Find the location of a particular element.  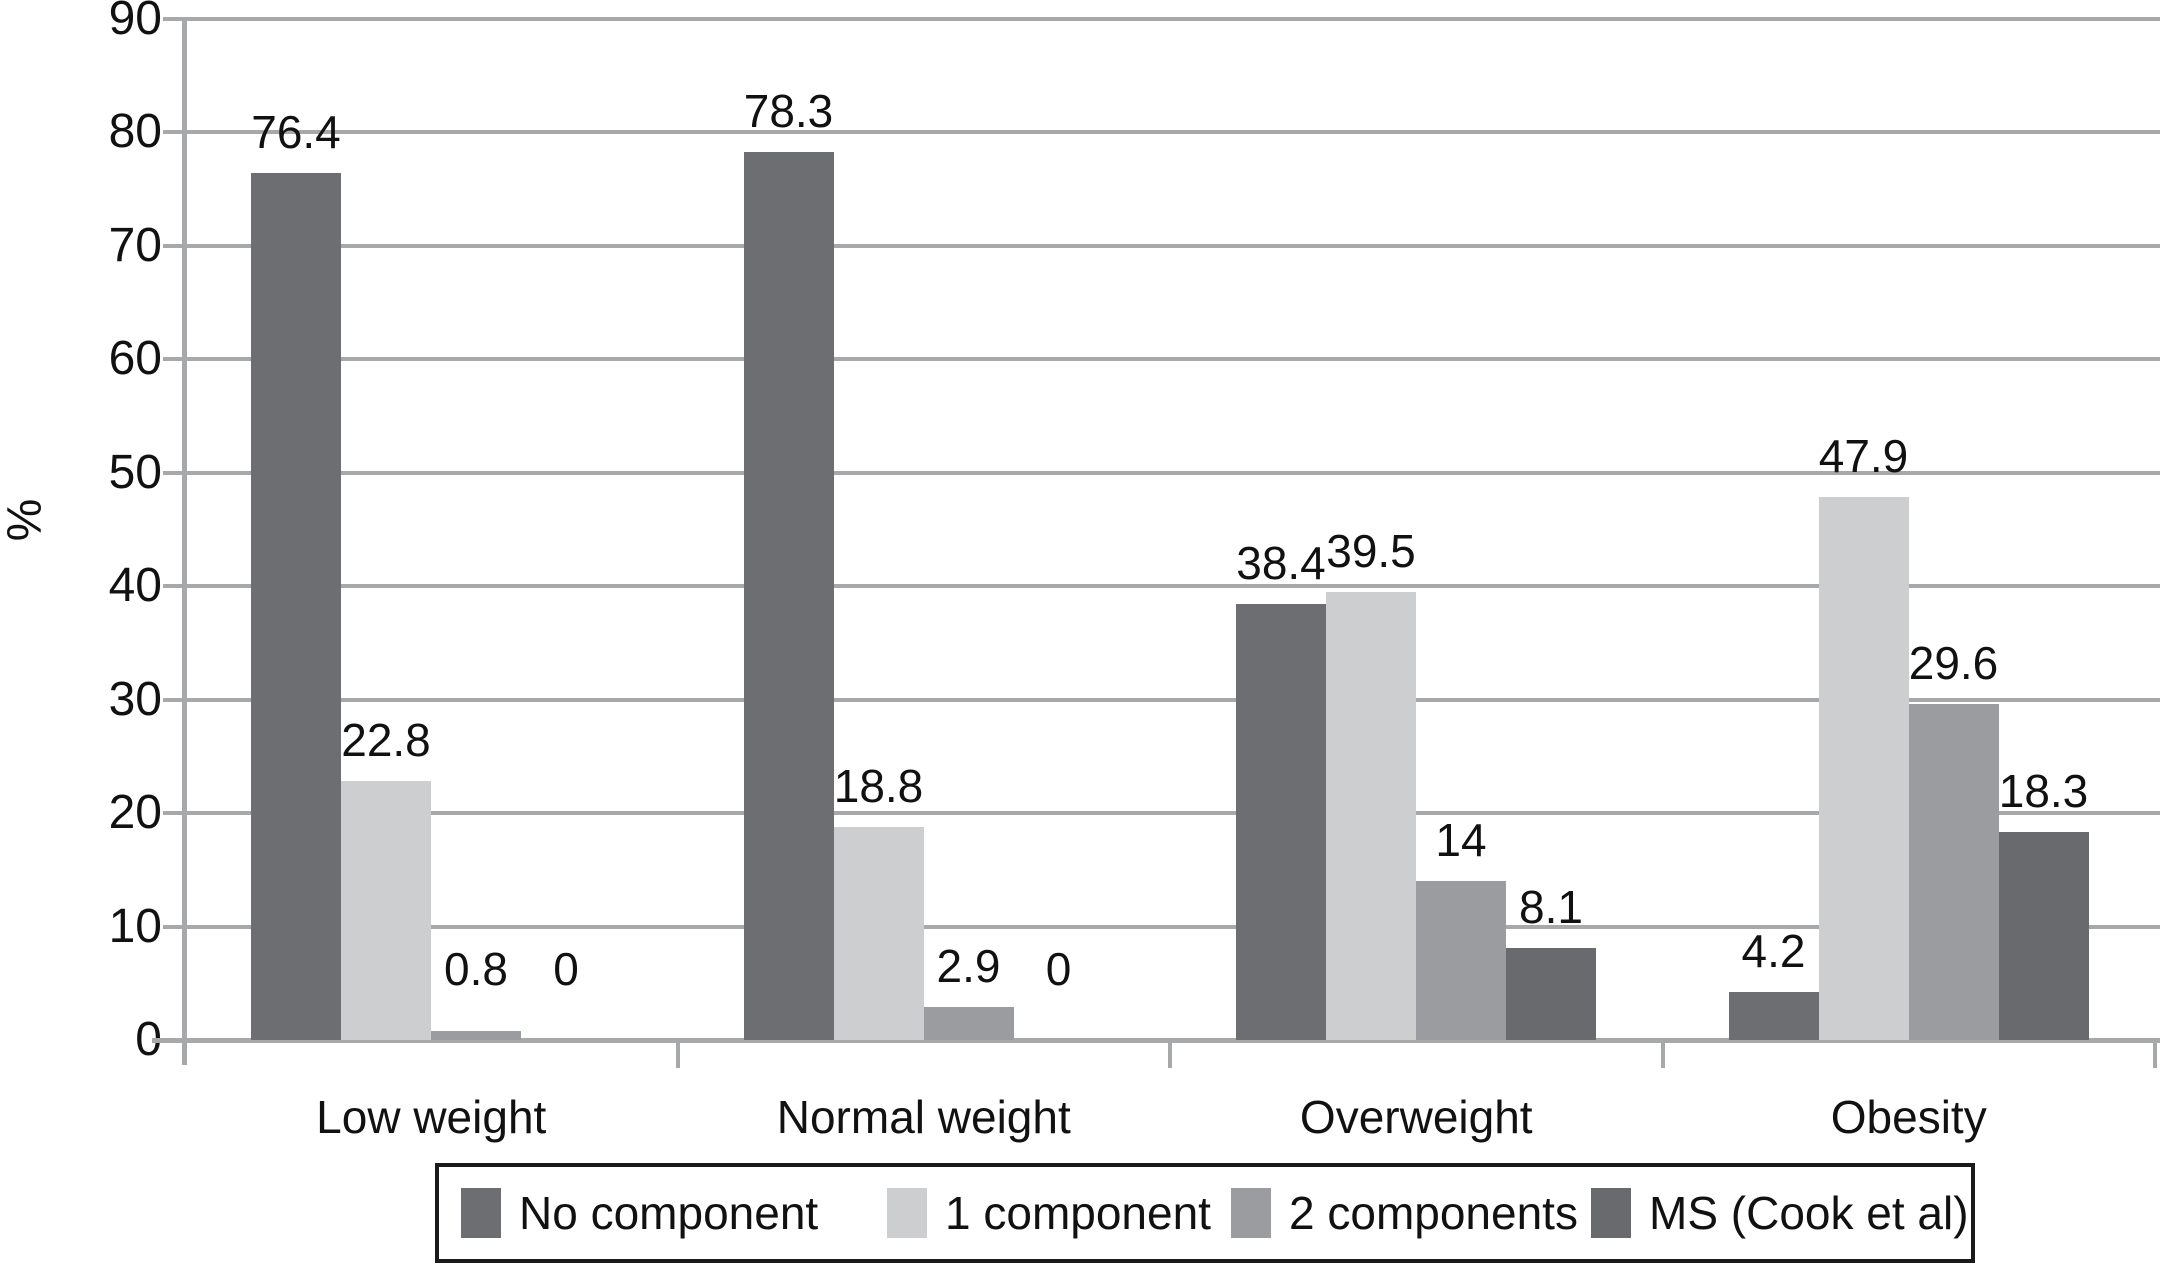

bar-value-label: 4.2 is located at coordinates (1773, 951).